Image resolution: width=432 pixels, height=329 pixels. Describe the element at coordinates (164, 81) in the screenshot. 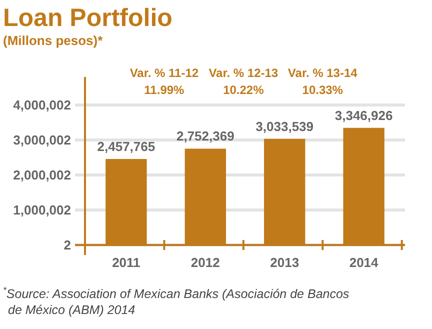

I see `annotation: Var. % 11-12 11.99%` at that location.